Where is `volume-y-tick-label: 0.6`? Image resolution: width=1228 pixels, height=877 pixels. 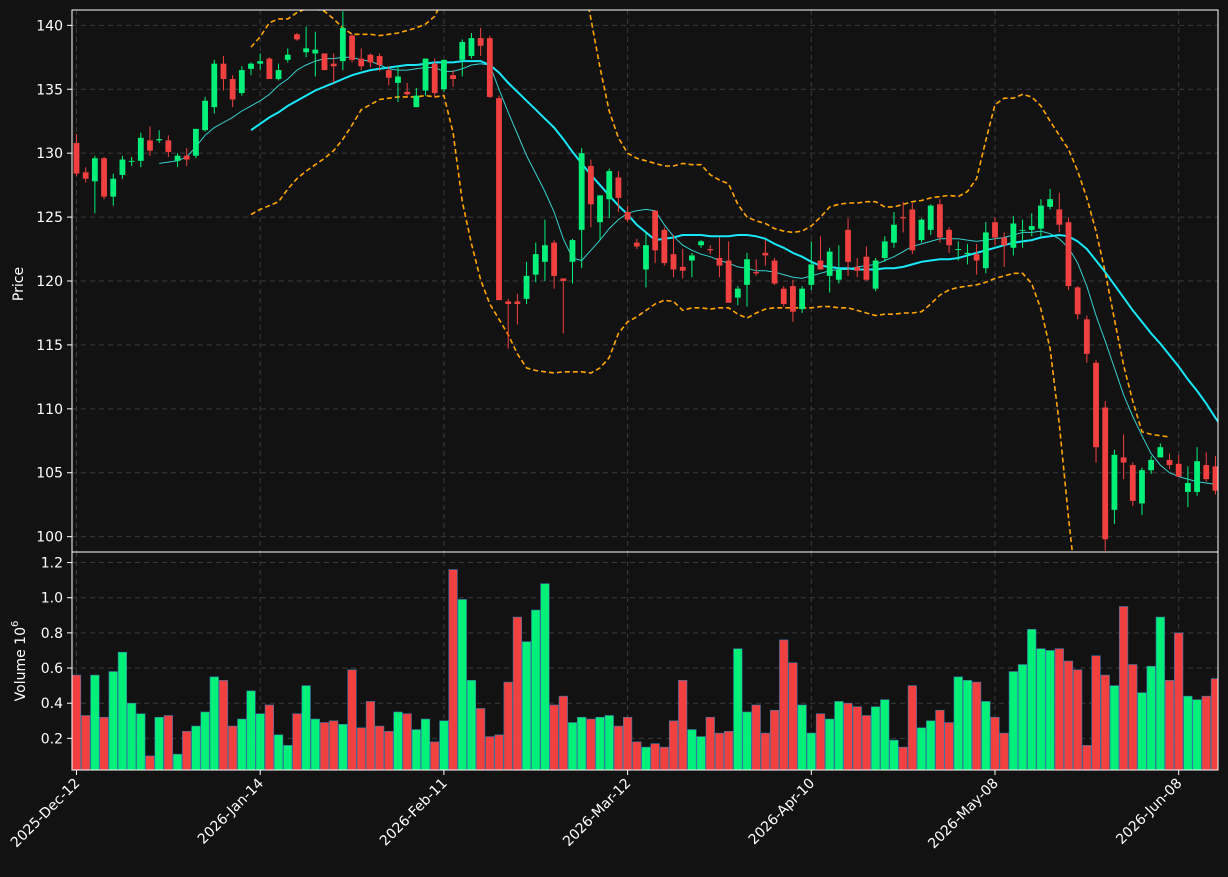 volume-y-tick-label: 0.6 is located at coordinates (52, 669).